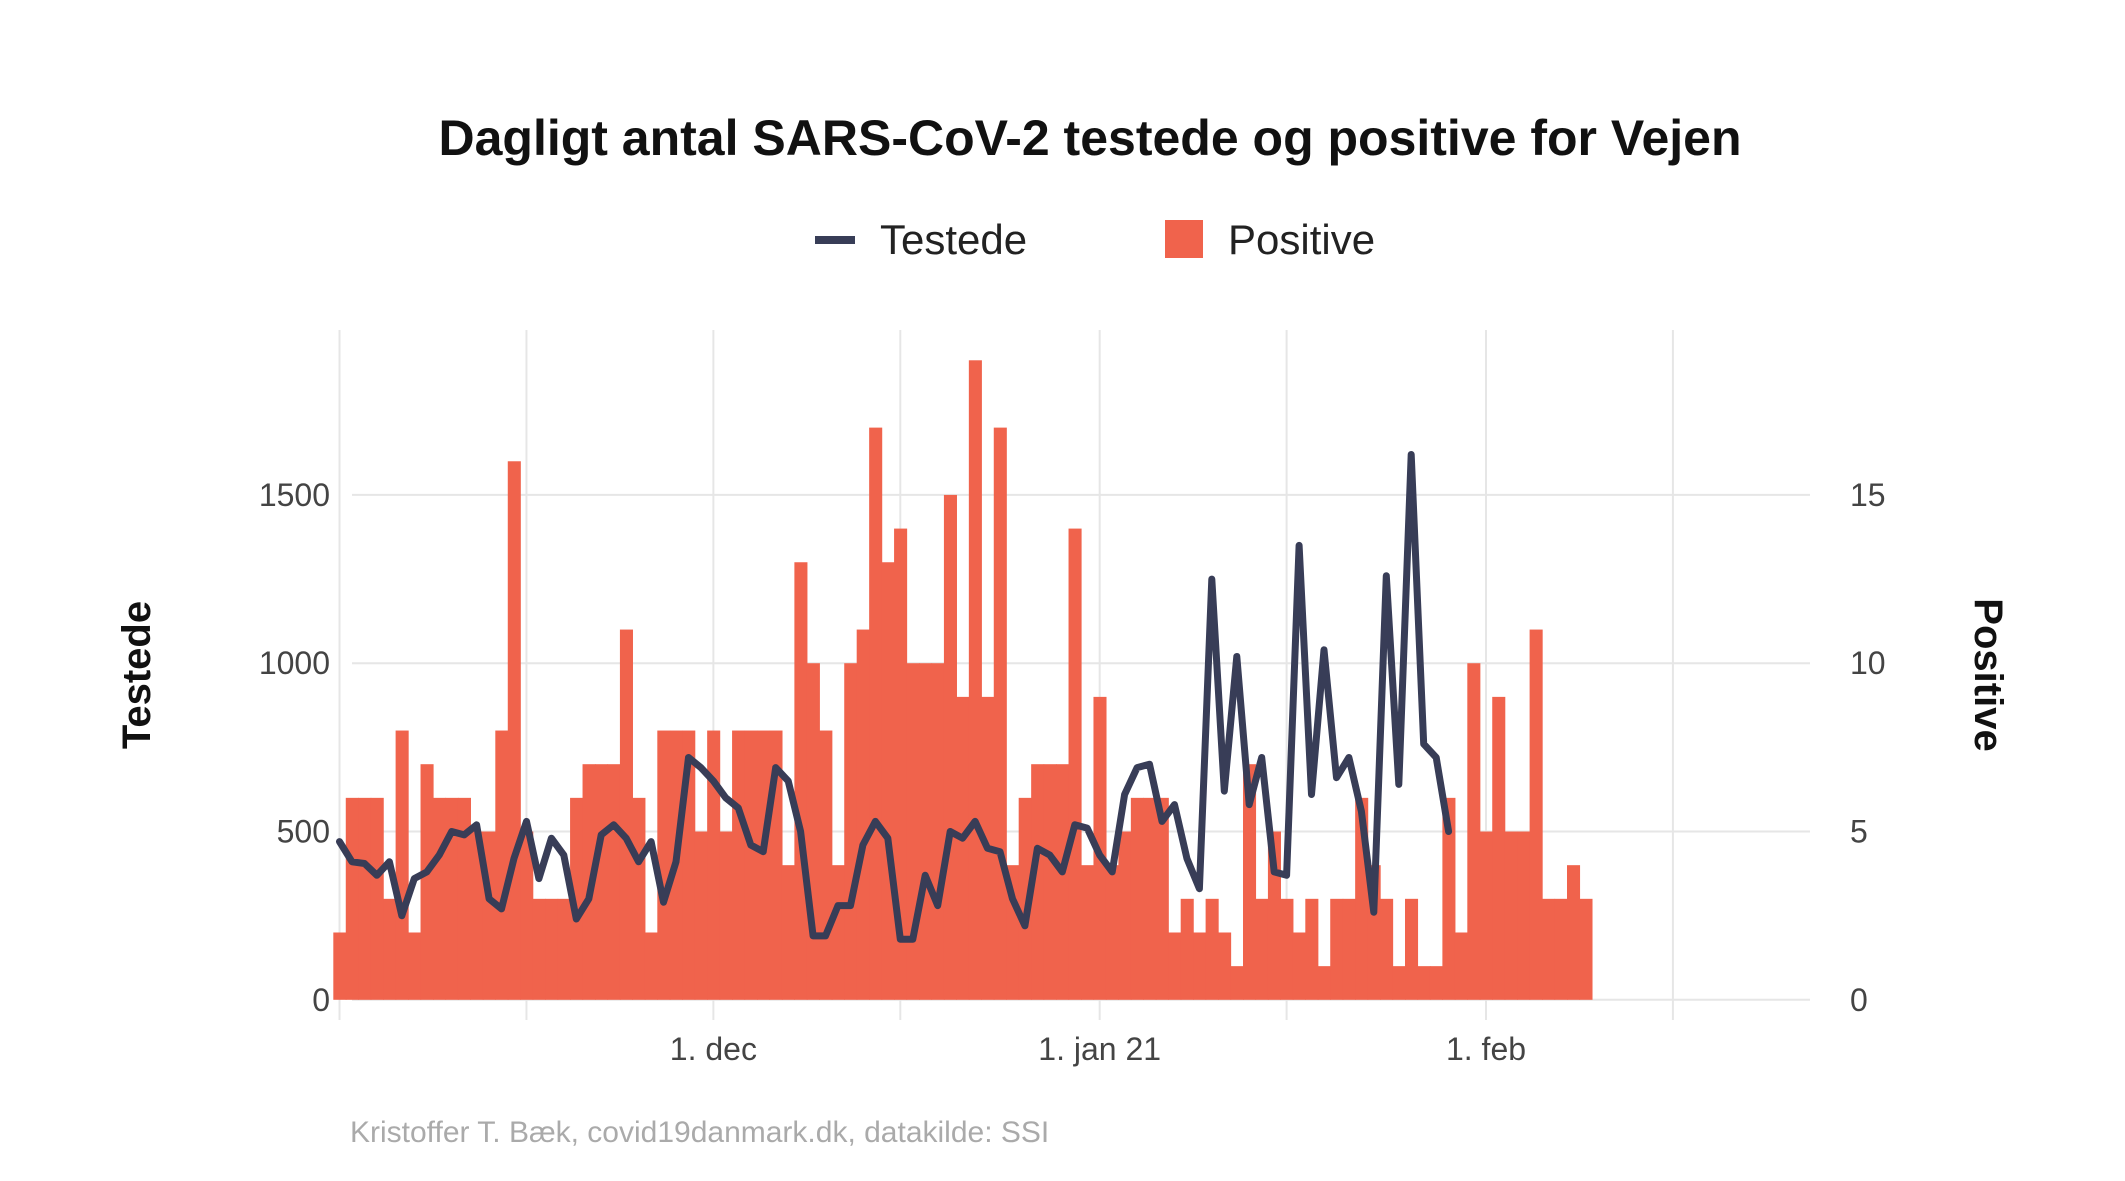 The width and height of the screenshot is (2125, 1181). Describe the element at coordinates (1859, 832) in the screenshot. I see `y-right-tick-label: 5` at that location.